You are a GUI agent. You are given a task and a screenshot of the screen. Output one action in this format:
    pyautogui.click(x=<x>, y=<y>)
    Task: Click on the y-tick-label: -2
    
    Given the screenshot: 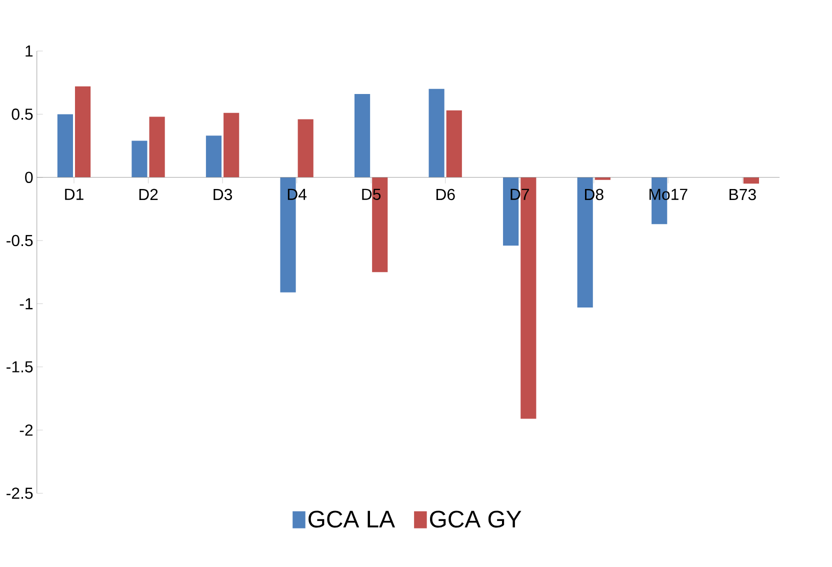 What is the action you would take?
    pyautogui.click(x=26, y=430)
    